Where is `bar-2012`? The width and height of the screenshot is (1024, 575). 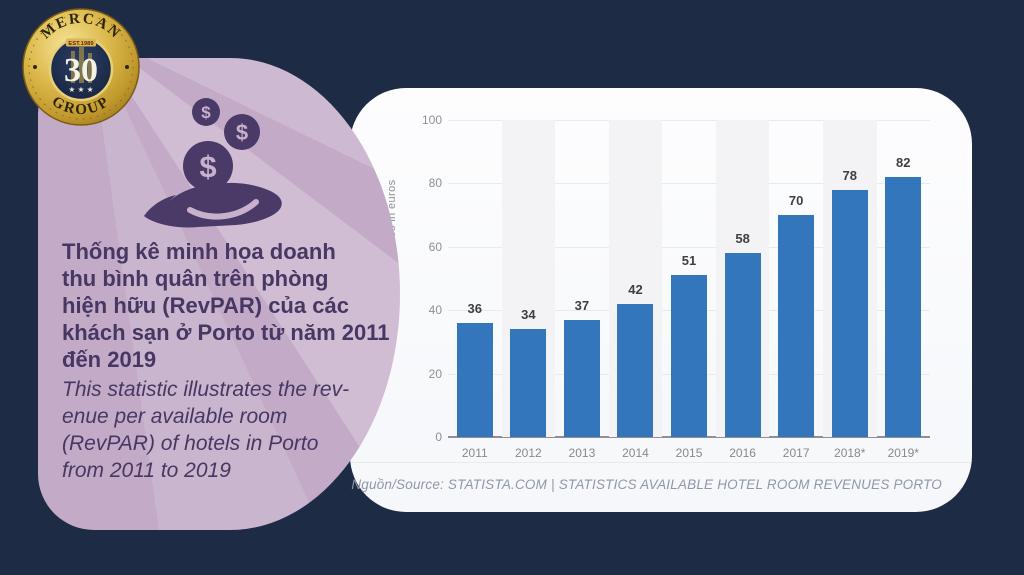
bar-2012 is located at coordinates (528, 383).